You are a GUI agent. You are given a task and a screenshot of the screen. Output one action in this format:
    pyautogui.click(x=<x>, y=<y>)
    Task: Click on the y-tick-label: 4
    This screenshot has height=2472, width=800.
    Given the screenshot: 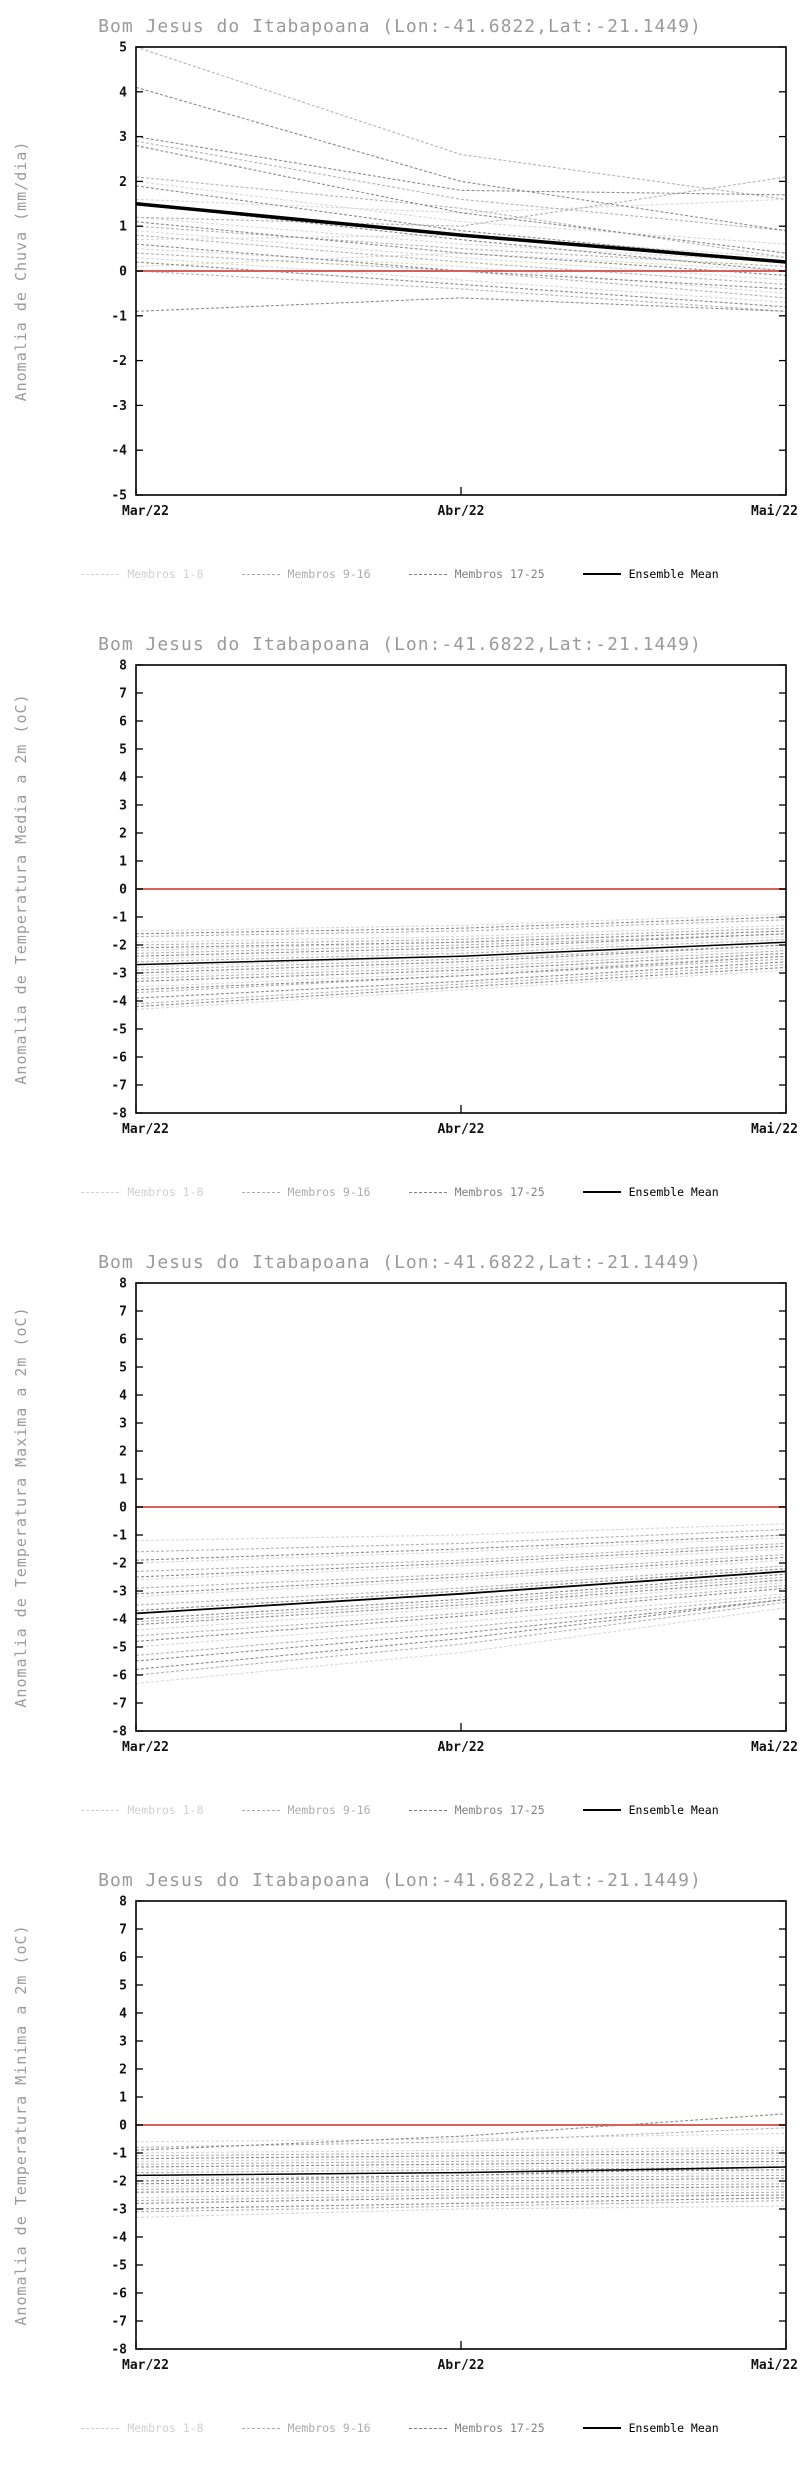 What is the action you would take?
    pyautogui.click(x=123, y=92)
    